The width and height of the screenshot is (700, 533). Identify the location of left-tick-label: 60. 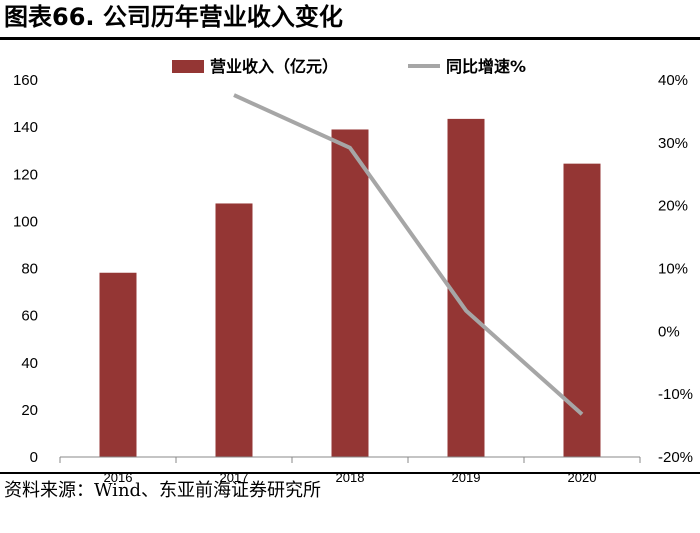
(29, 316).